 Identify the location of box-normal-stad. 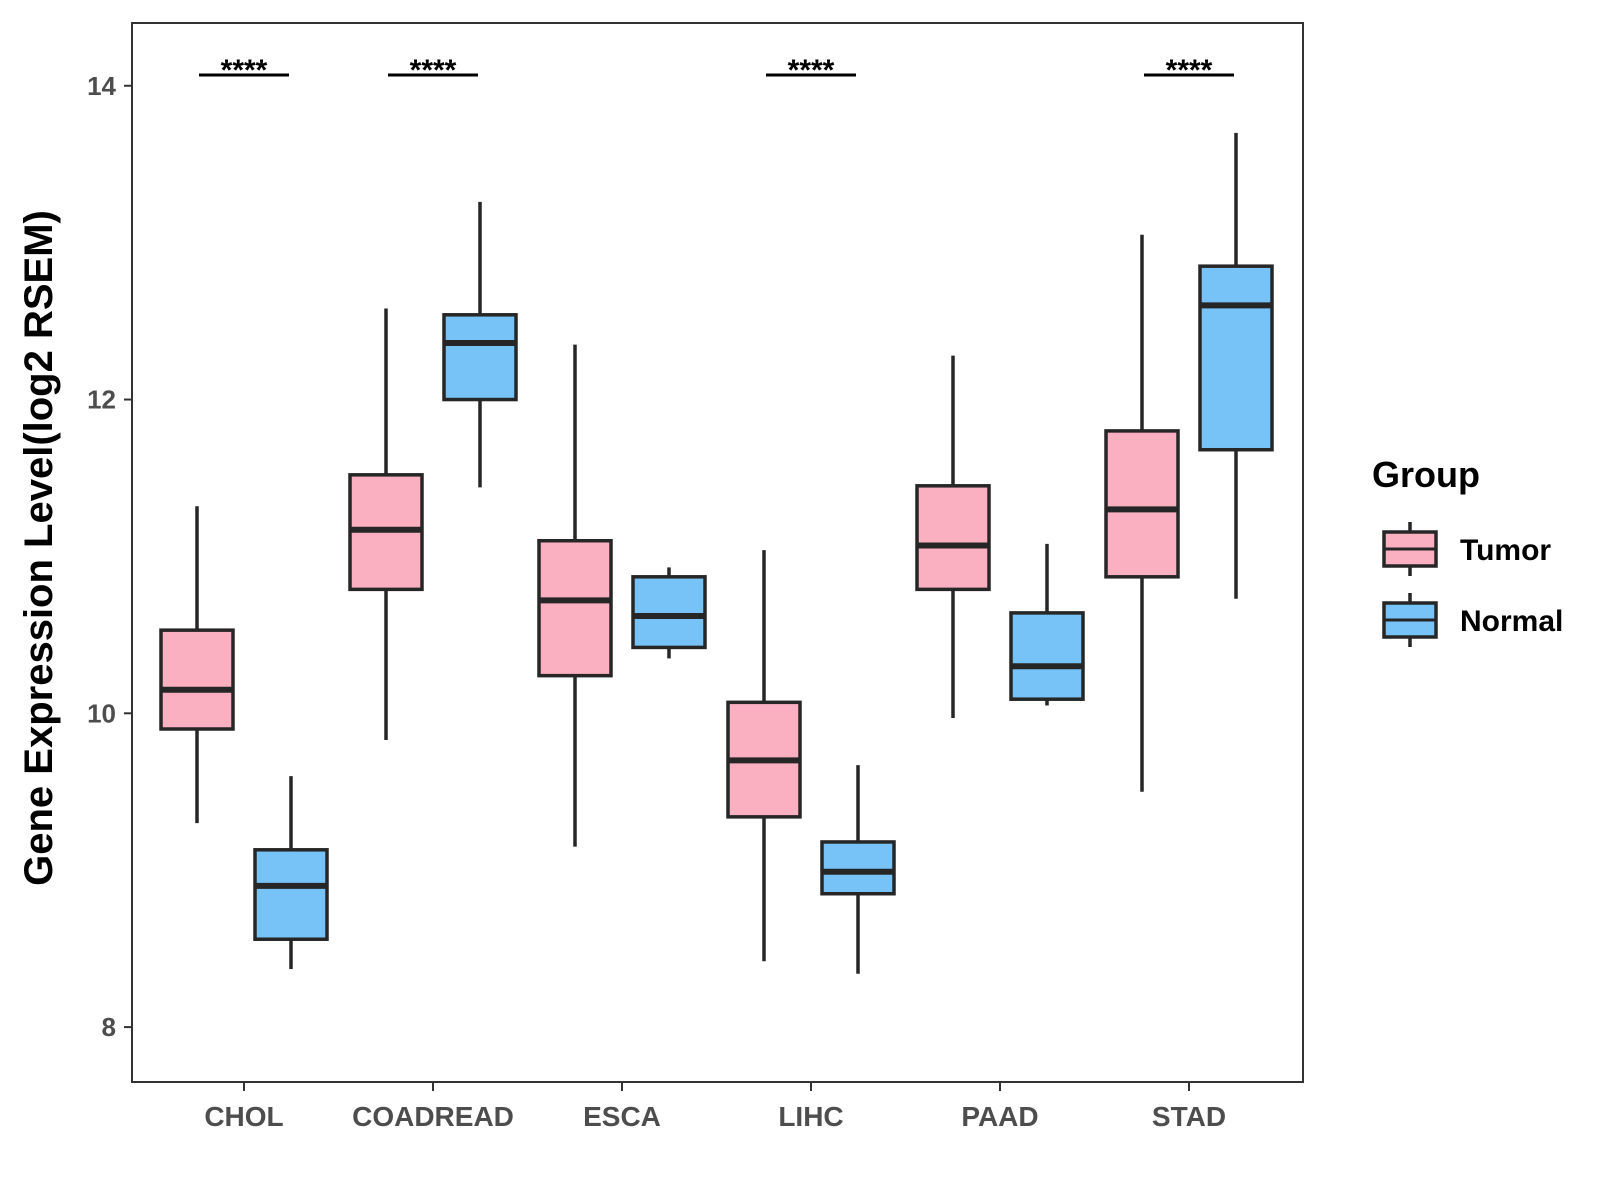
(1236, 365).